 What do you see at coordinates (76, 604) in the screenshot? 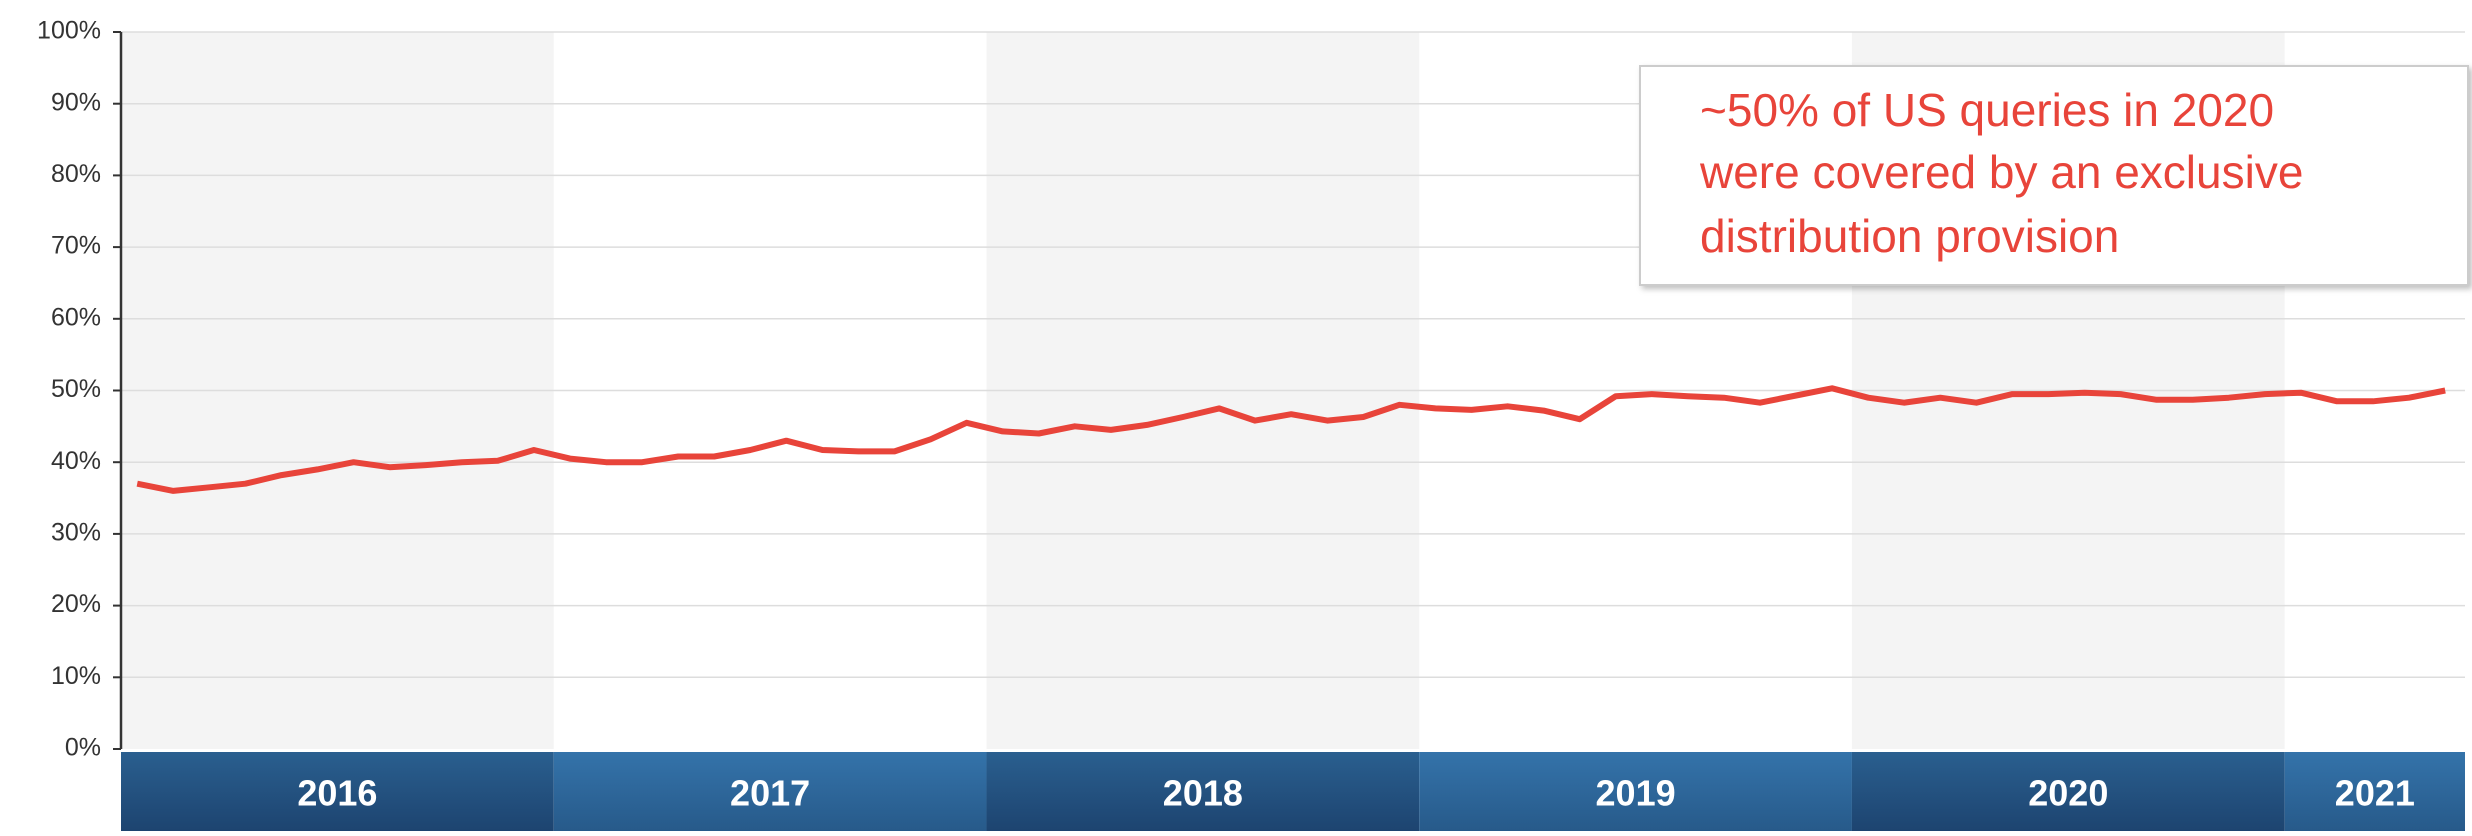
I see `y-tick-label: 20%` at bounding box center [76, 604].